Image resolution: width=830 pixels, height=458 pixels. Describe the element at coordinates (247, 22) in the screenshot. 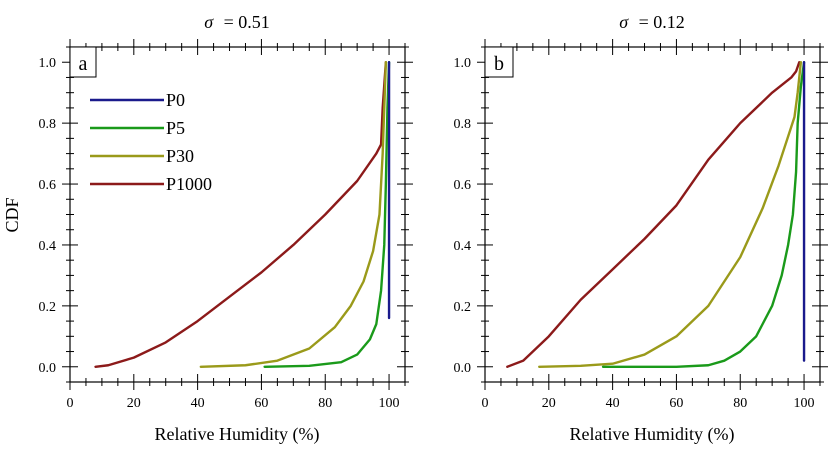

I see `panel-a-title-value: = 0.51` at that location.